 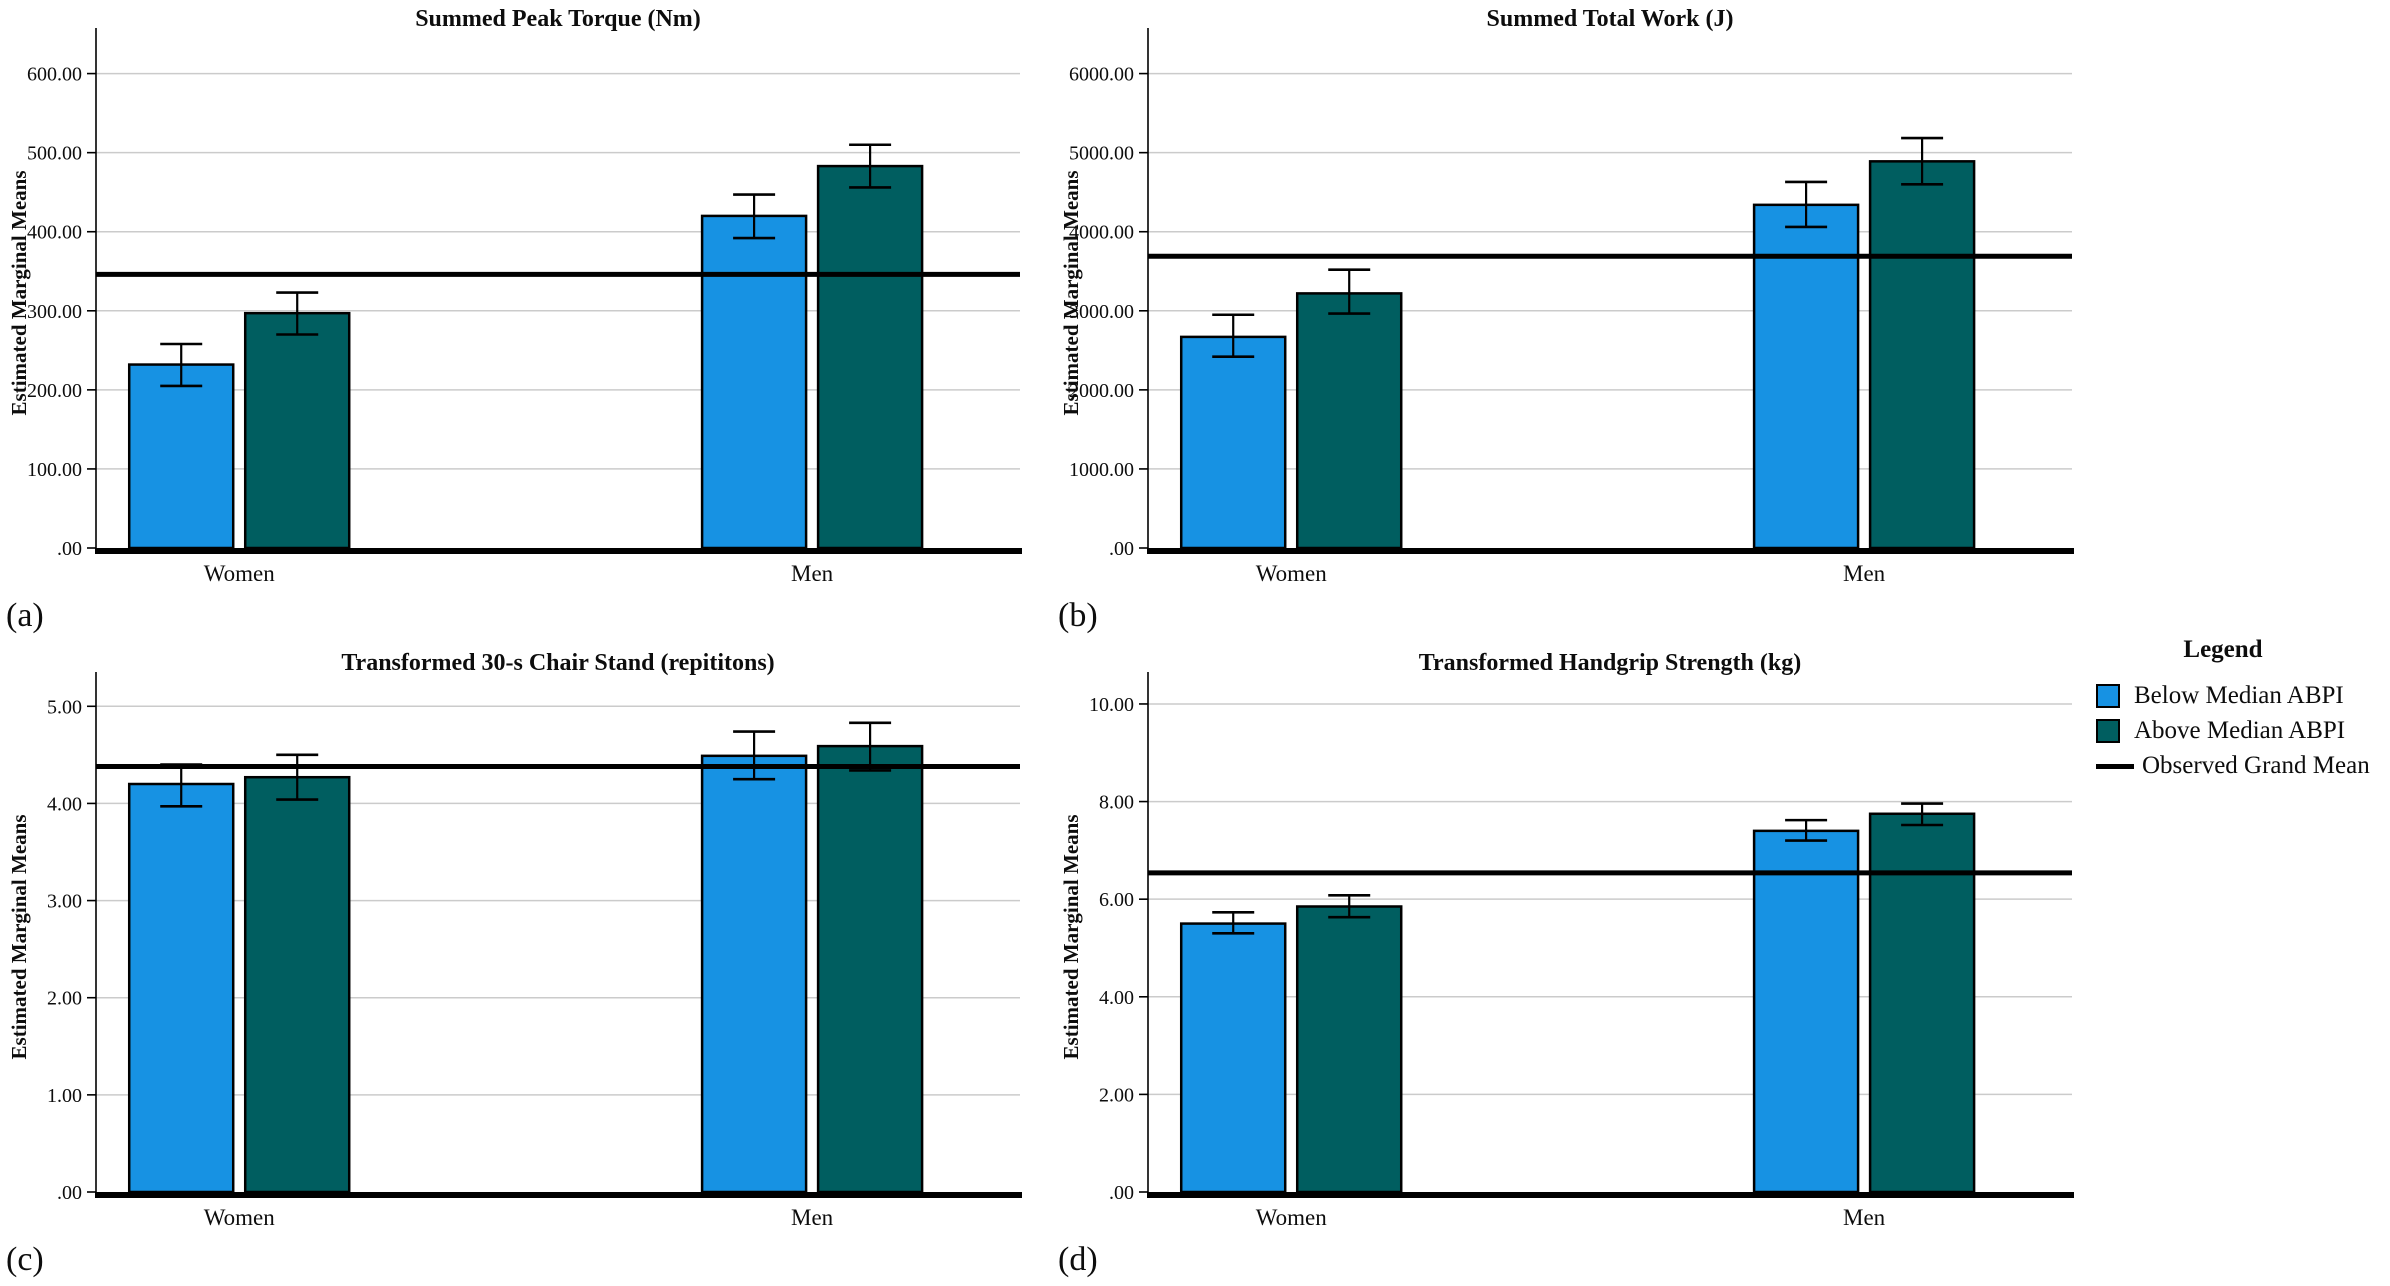 I want to click on legend-label: Above Median ABPI, so click(x=2240, y=730).